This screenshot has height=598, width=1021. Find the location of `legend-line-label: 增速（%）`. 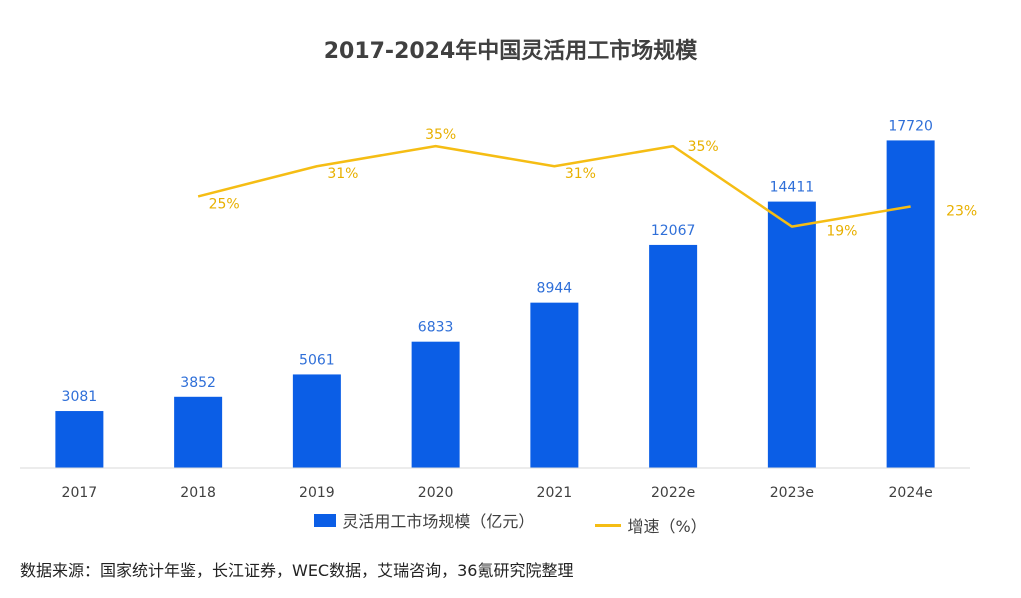

legend-line-label: 增速（%） is located at coordinates (667, 526).